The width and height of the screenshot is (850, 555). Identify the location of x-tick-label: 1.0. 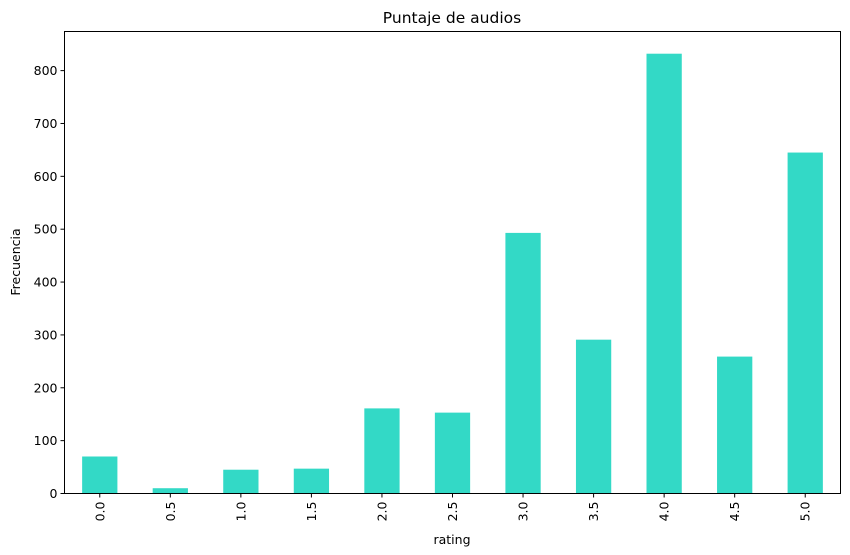
(240, 511).